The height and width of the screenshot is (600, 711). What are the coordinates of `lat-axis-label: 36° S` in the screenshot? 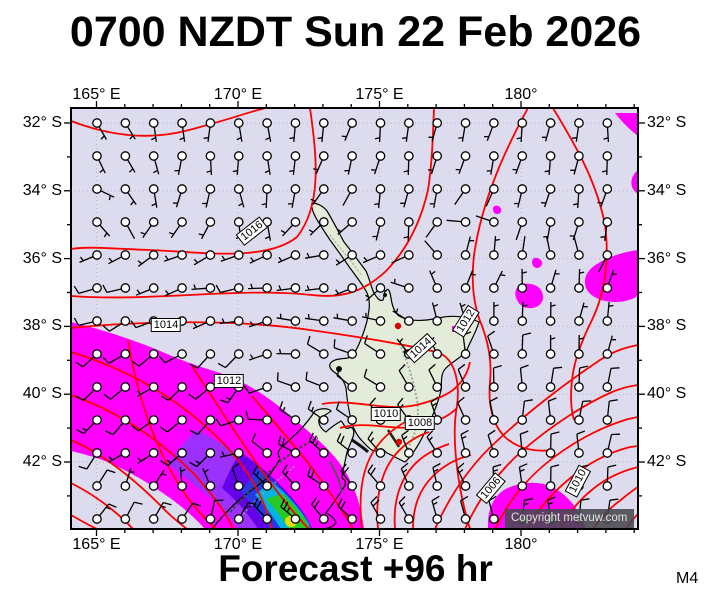 It's located at (667, 258).